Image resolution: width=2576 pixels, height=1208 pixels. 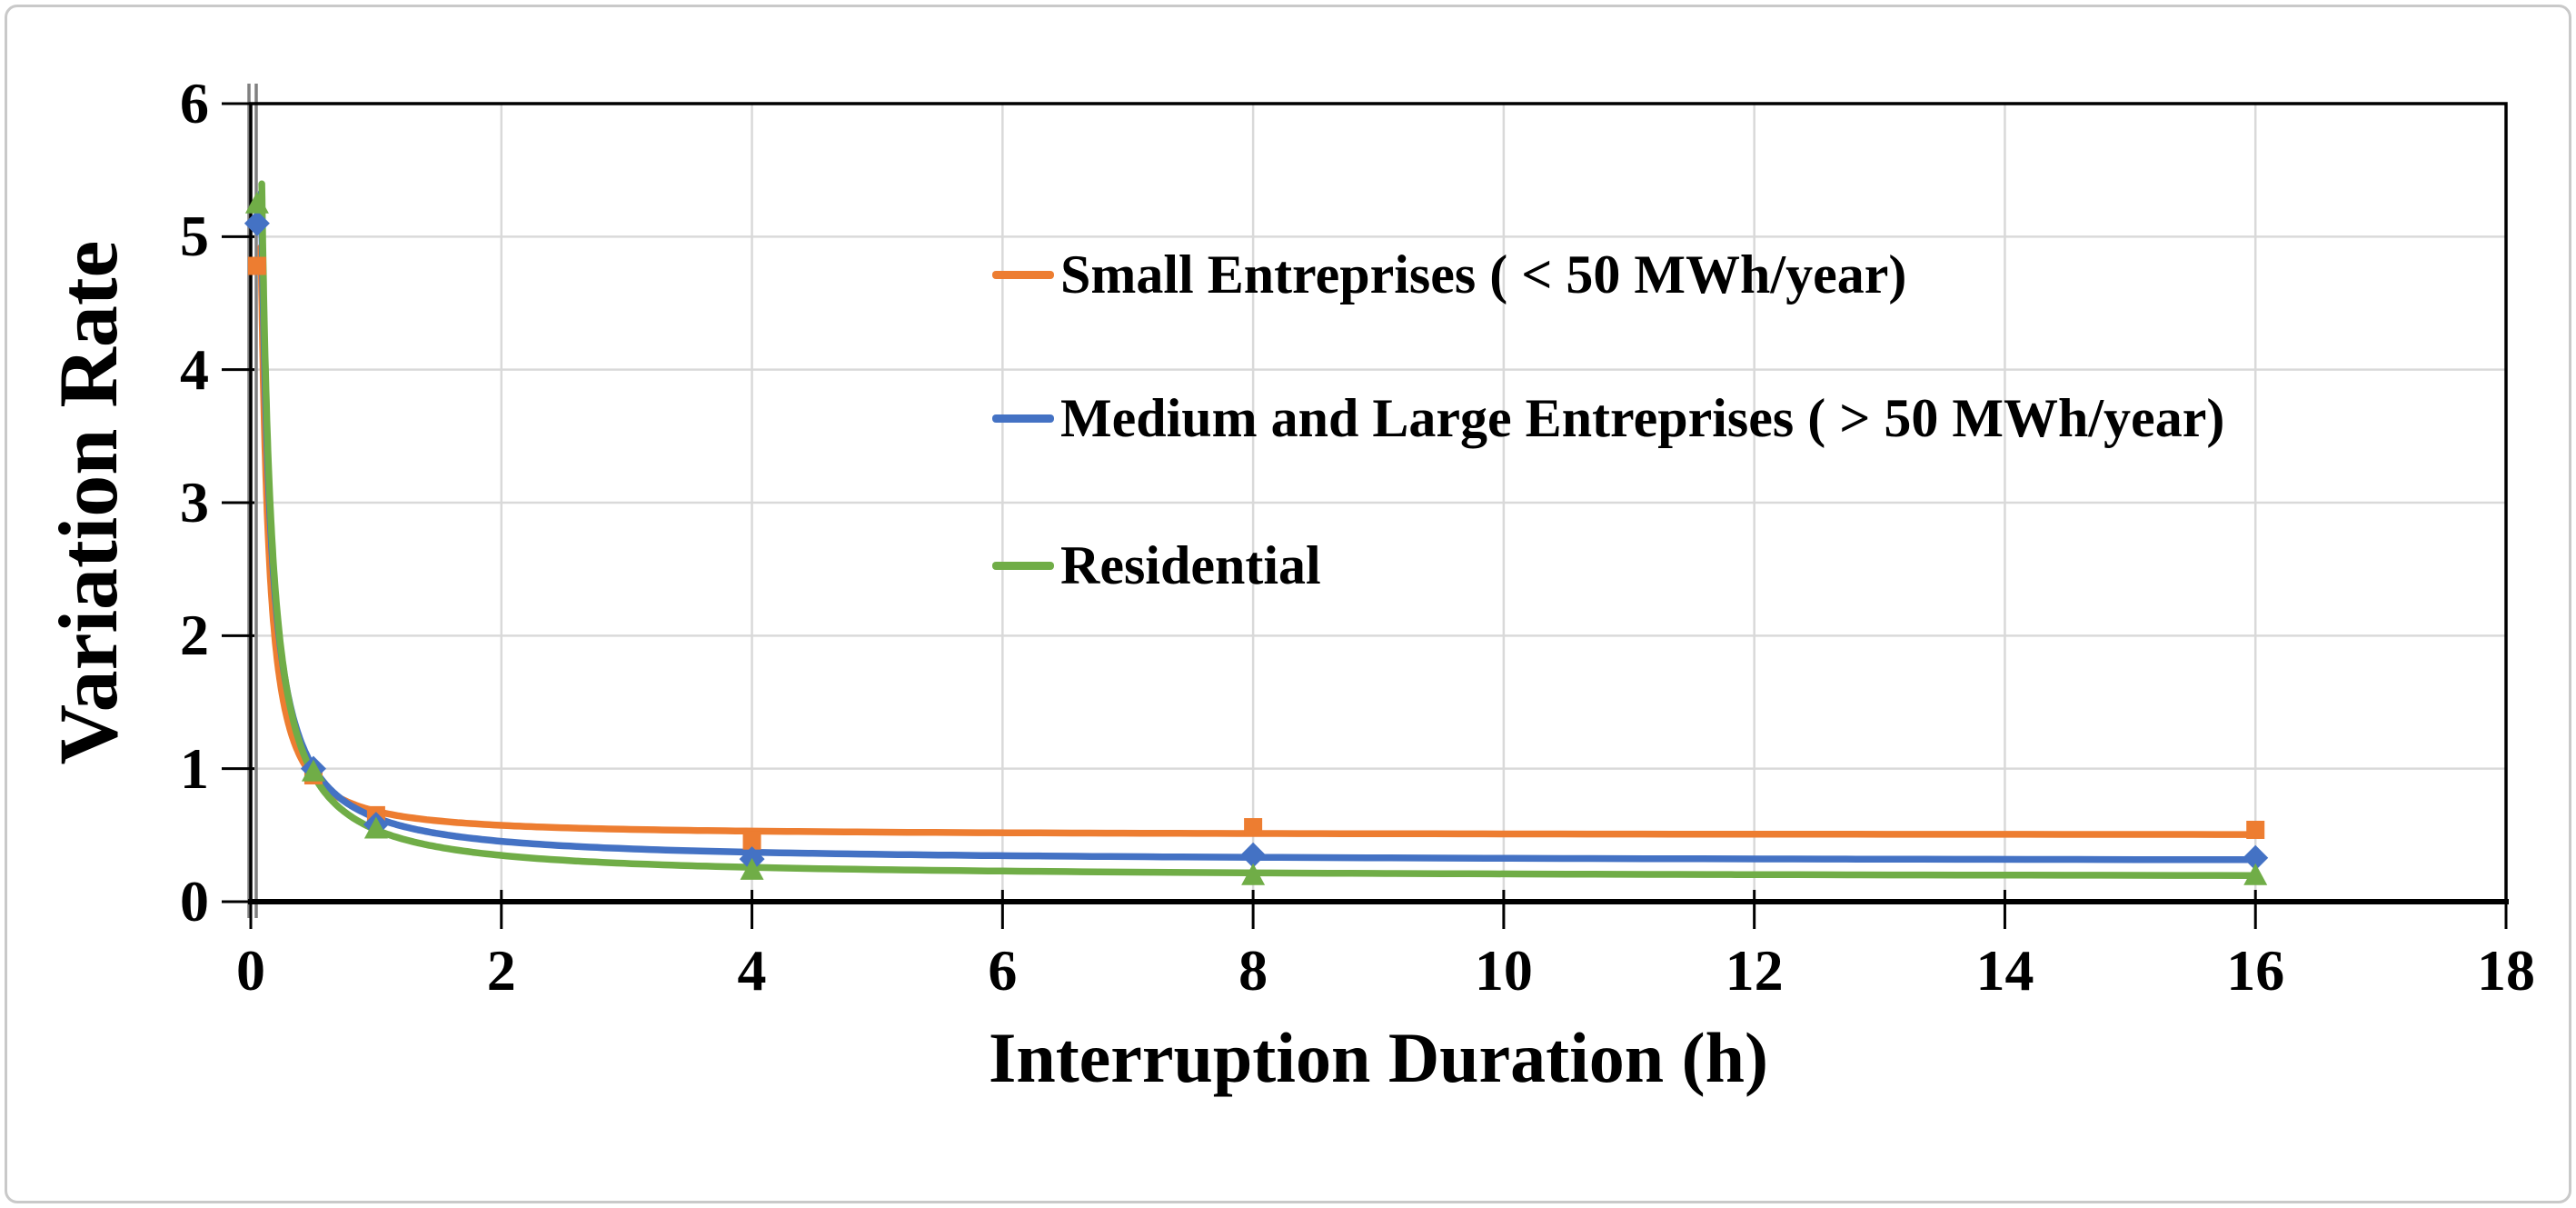 I want to click on y-tick-label: 4, so click(x=195, y=369).